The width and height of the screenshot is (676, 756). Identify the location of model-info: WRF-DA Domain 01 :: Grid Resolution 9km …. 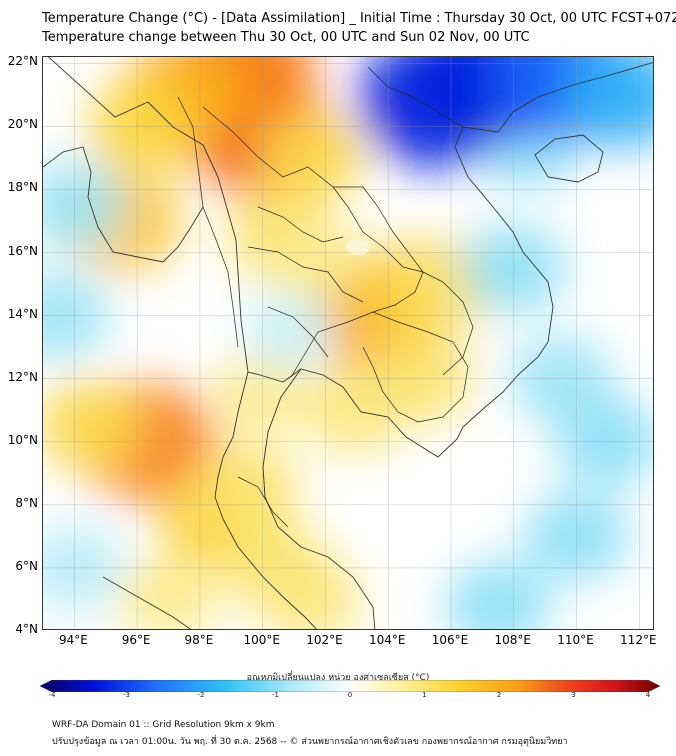
(163, 725).